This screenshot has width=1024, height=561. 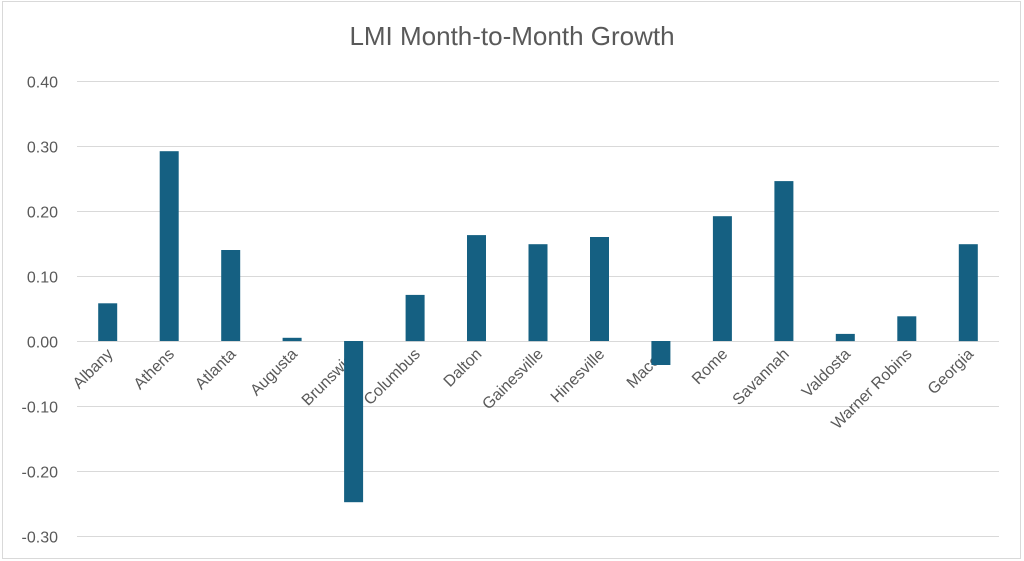 I want to click on bar-dalton, so click(x=476, y=288).